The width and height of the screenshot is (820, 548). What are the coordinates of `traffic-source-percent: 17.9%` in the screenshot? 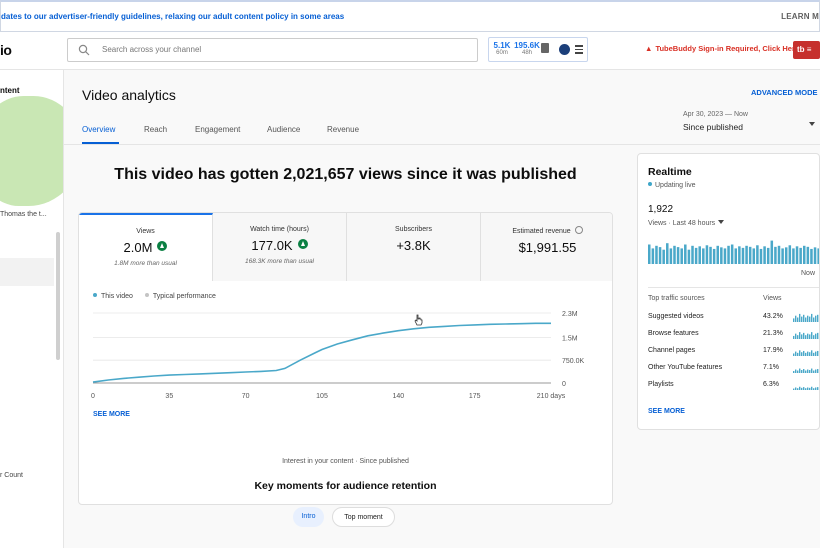 It's located at (773, 350).